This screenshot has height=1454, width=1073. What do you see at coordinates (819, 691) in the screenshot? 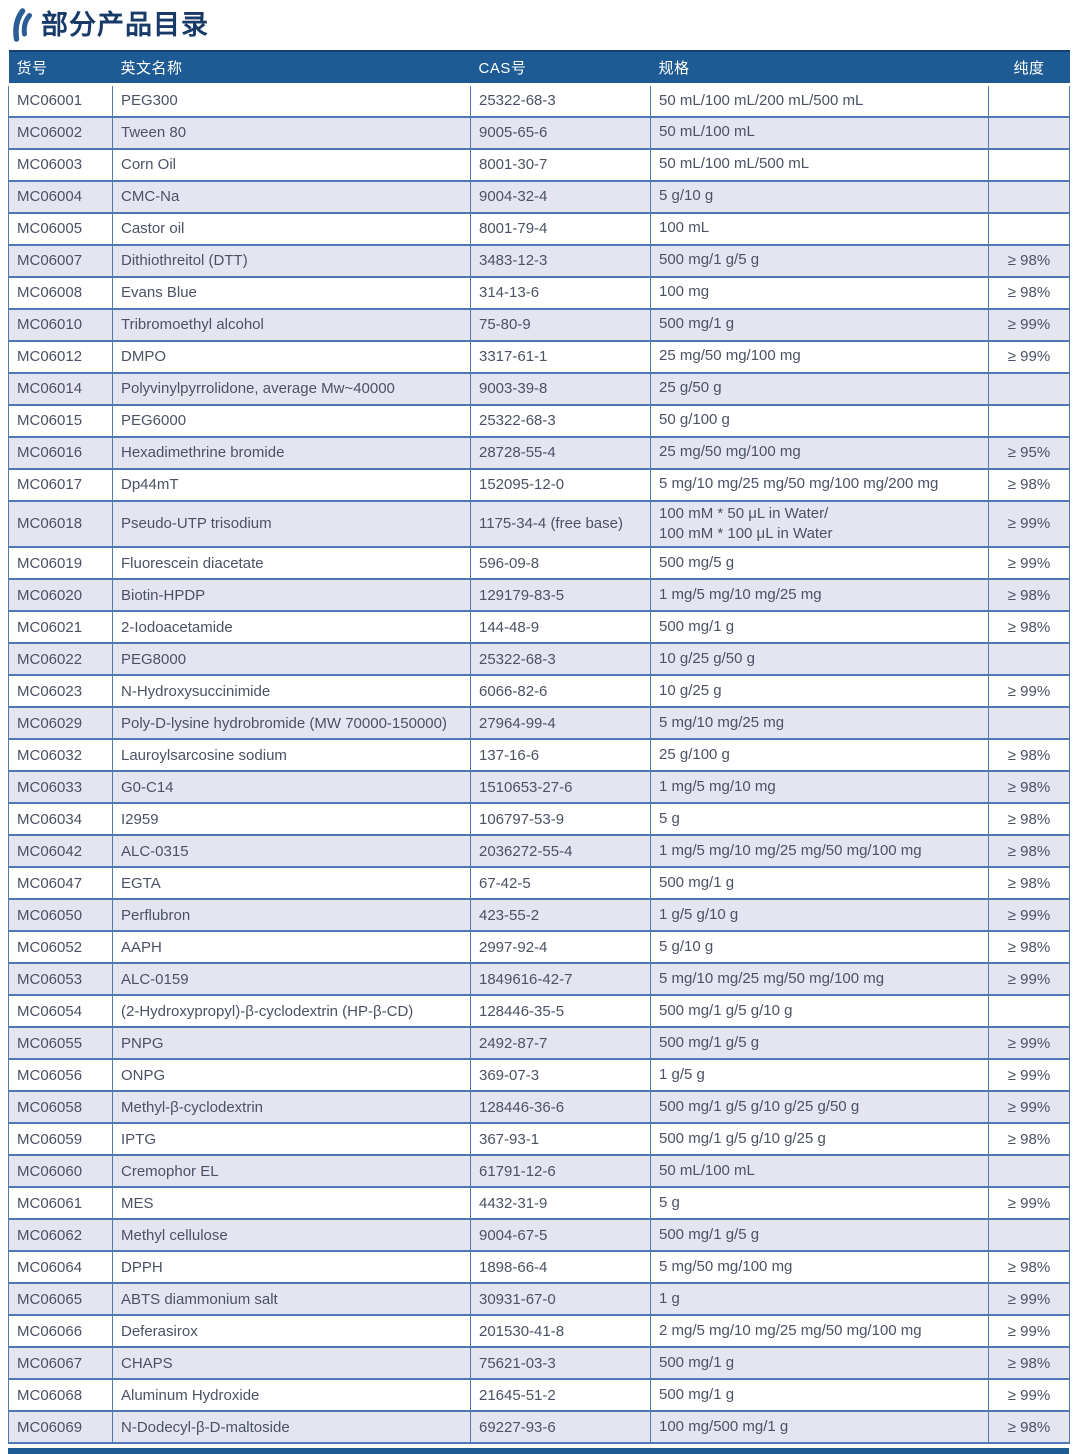
I see `specification-cell: 10 g/25 g` at bounding box center [819, 691].